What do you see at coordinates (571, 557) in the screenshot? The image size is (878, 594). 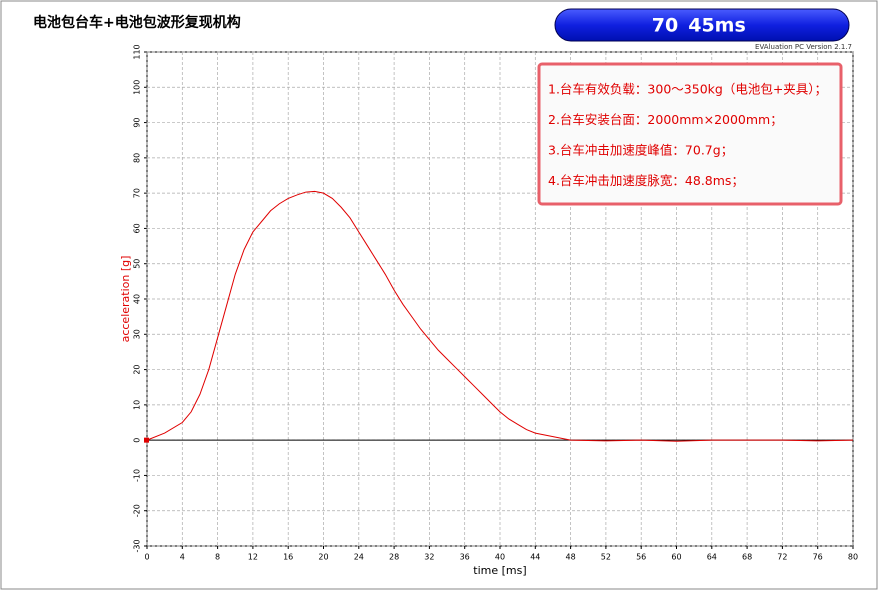 I see `x-tick-label: 48` at bounding box center [571, 557].